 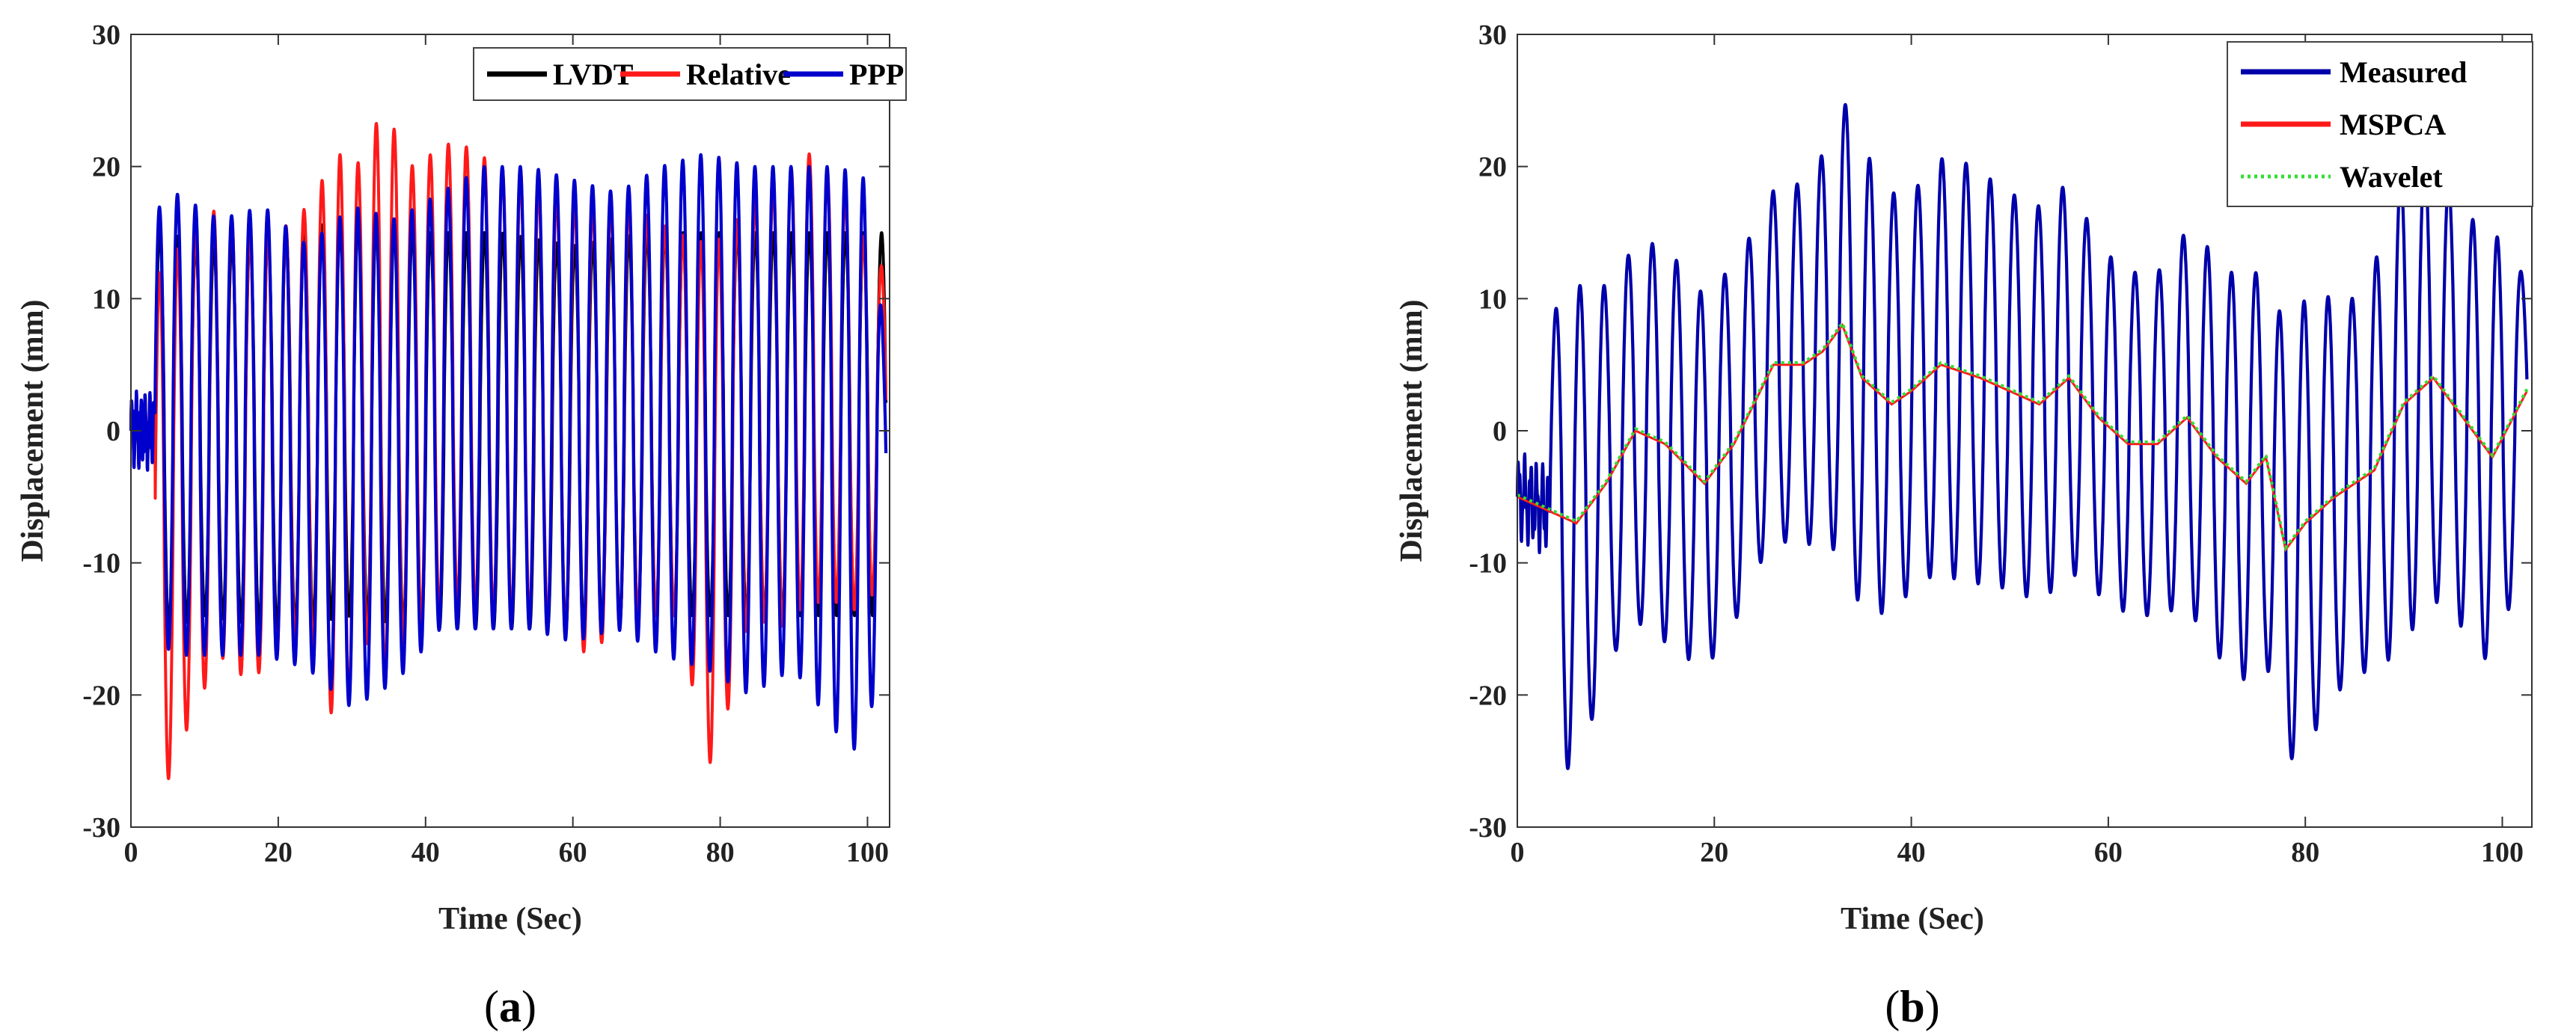 What do you see at coordinates (2393, 124) in the screenshot?
I see `legend-label-mspca: MSPCA` at bounding box center [2393, 124].